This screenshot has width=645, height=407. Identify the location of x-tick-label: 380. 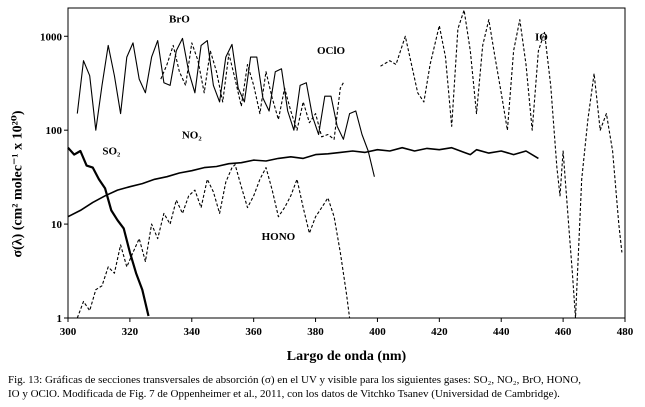
(315, 332).